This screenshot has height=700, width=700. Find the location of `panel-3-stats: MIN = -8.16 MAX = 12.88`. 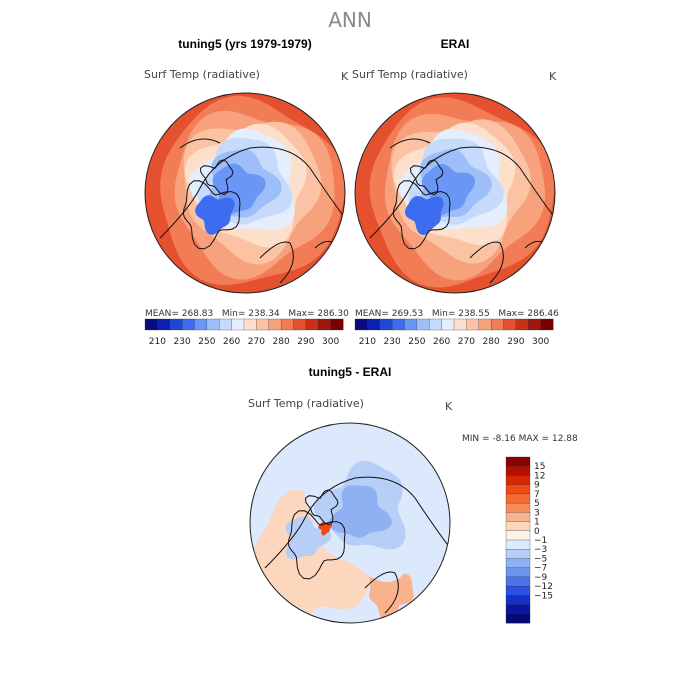

panel-3-stats: MIN = -8.16 MAX = 12.88 is located at coordinates (520, 439).